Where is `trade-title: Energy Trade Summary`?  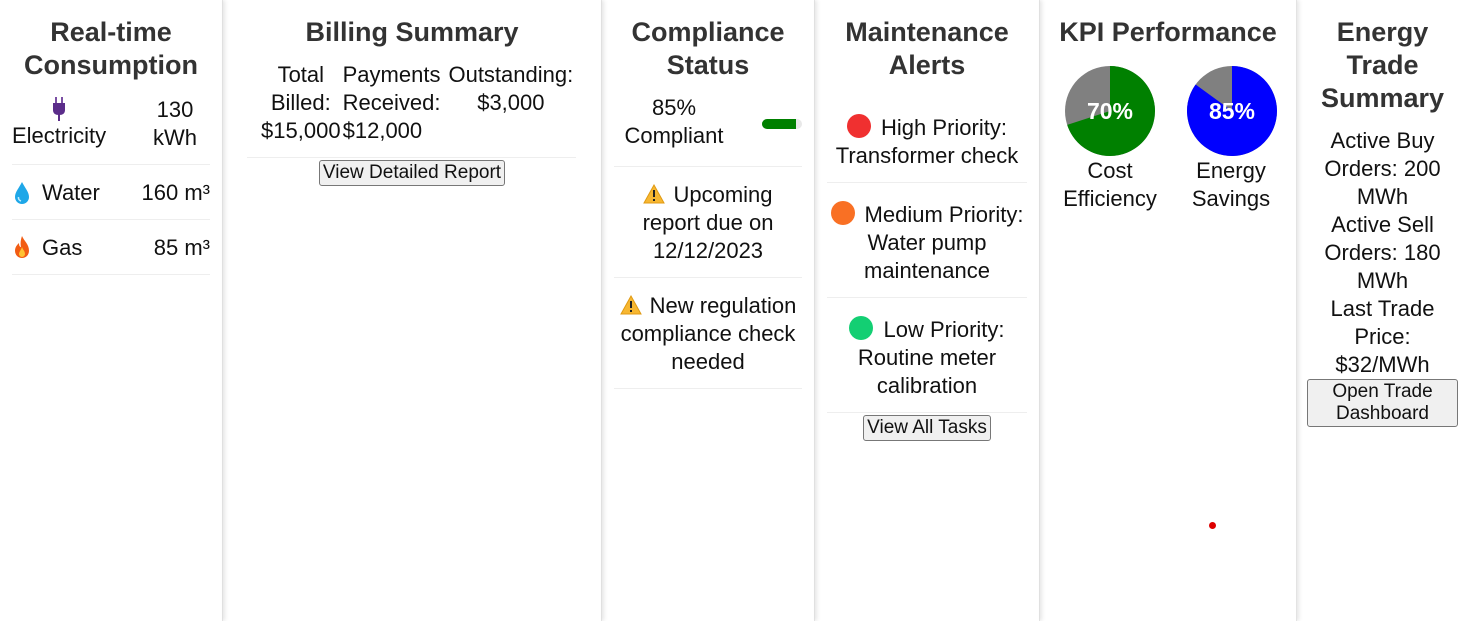
trade-title: Energy Trade Summary is located at coordinates (1382, 65).